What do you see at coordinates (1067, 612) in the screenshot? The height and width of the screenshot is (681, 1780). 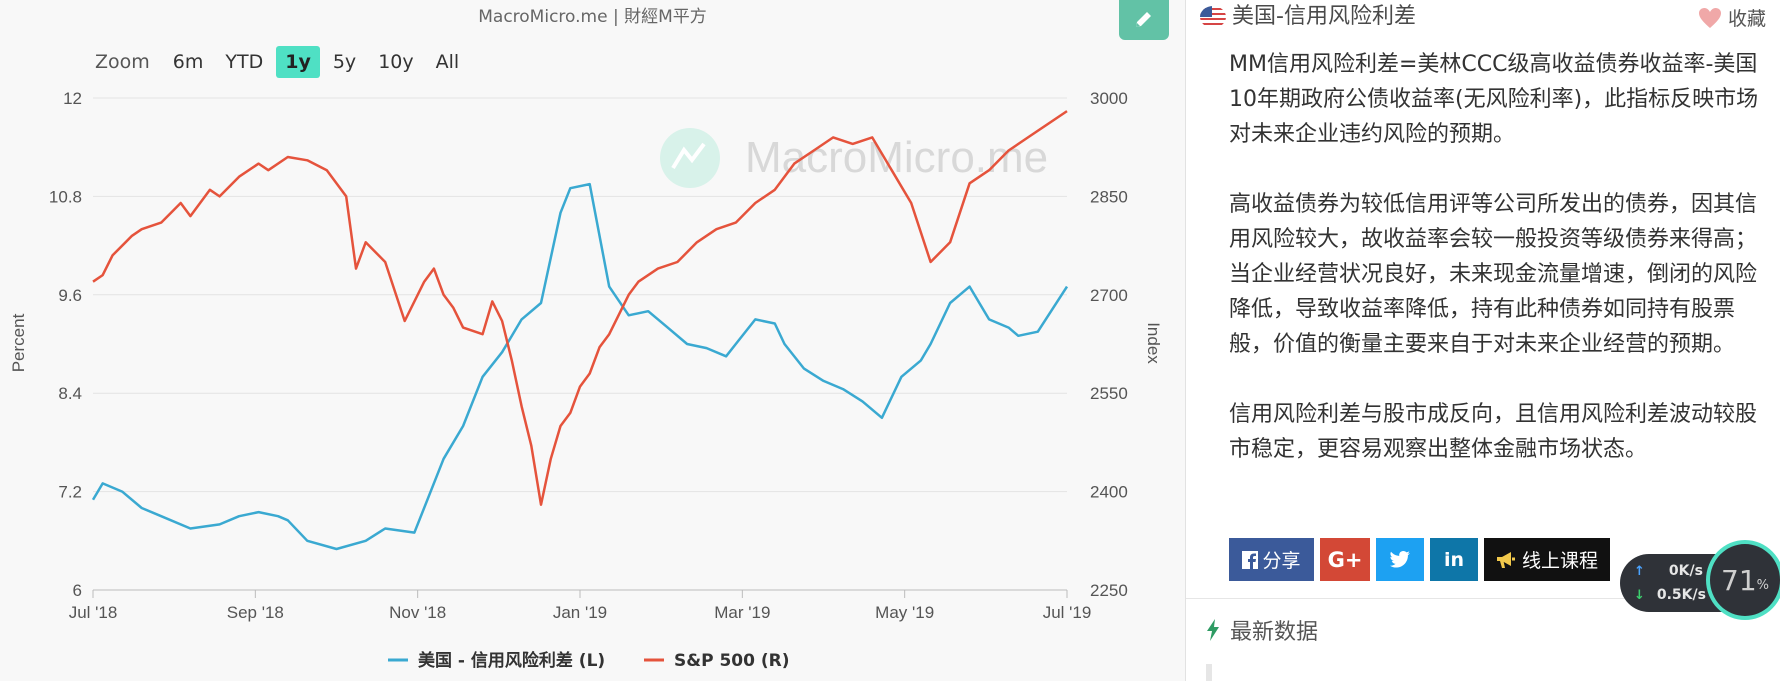 I see `x-tick-label: Jul '19` at bounding box center [1067, 612].